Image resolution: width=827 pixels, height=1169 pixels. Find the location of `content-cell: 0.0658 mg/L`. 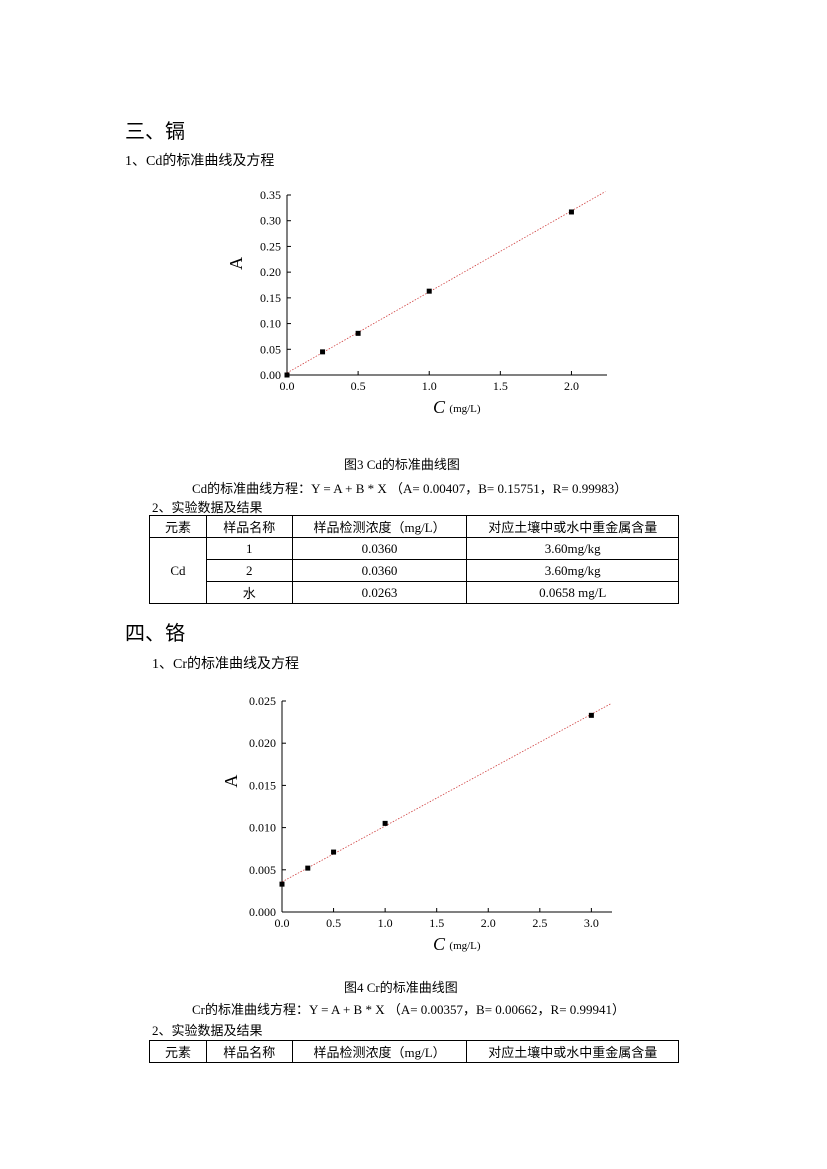

content-cell: 0.0658 mg/L is located at coordinates (572, 592).